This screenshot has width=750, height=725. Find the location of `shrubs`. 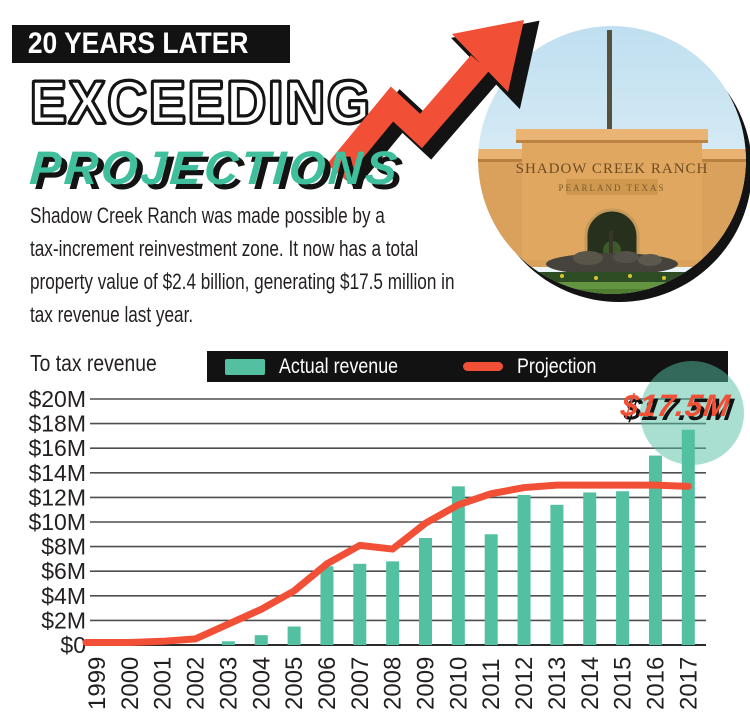

shrubs is located at coordinates (612, 277).